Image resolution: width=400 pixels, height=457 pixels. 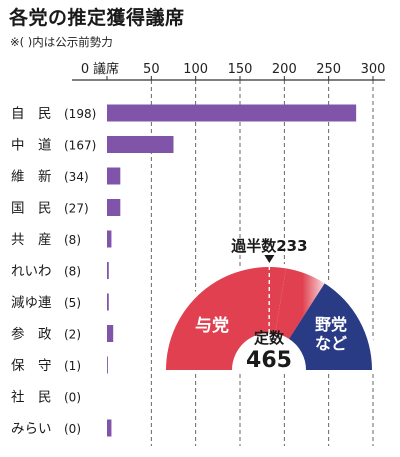 I want to click on ruling-sector, so click(x=226, y=318).